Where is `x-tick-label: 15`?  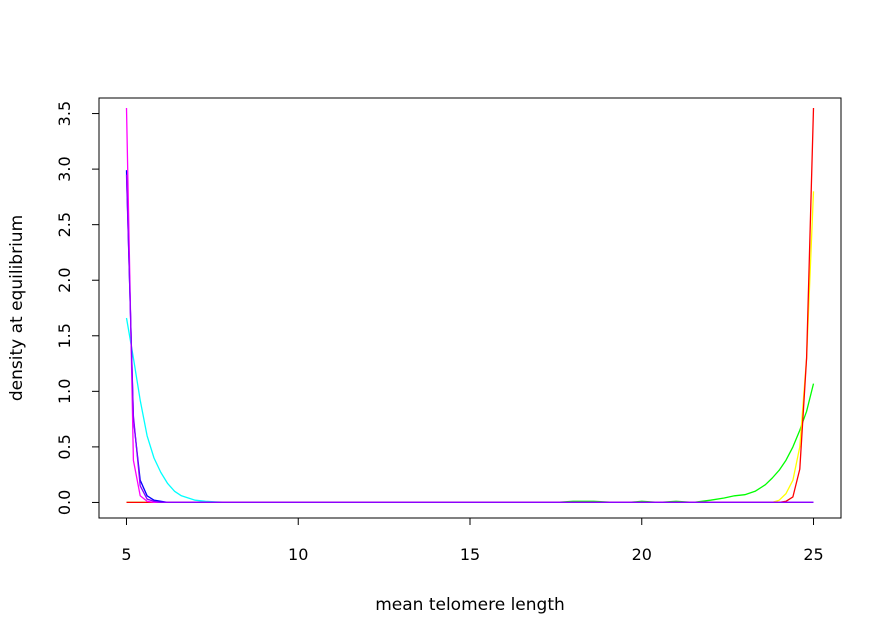 x-tick-label: 15 is located at coordinates (470, 554).